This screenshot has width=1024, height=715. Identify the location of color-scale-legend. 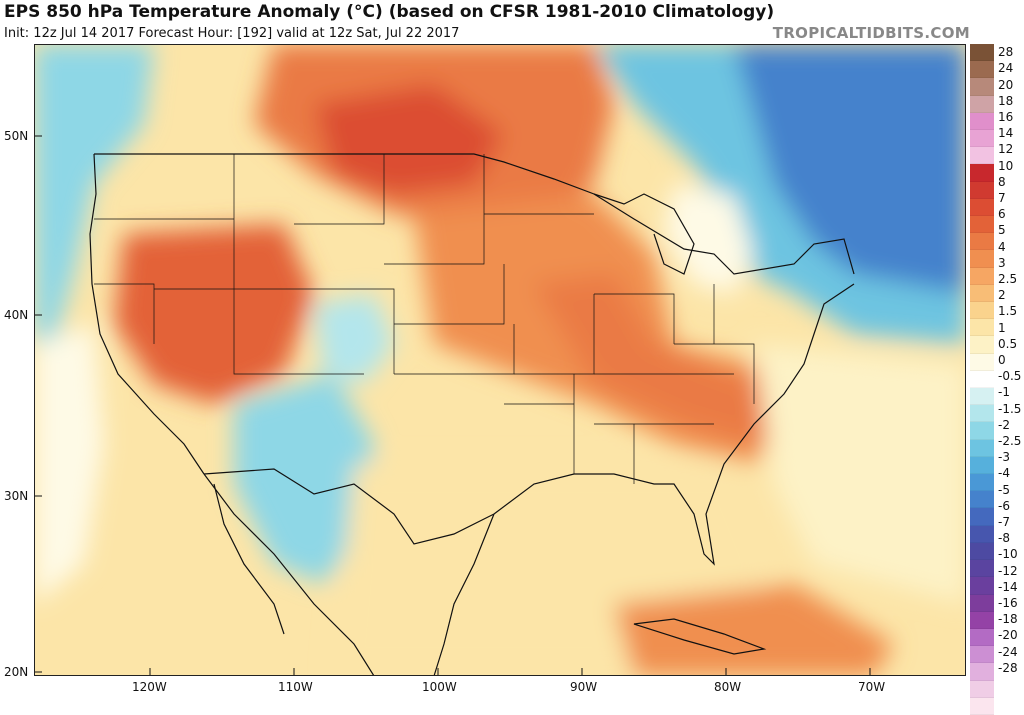
(982, 379).